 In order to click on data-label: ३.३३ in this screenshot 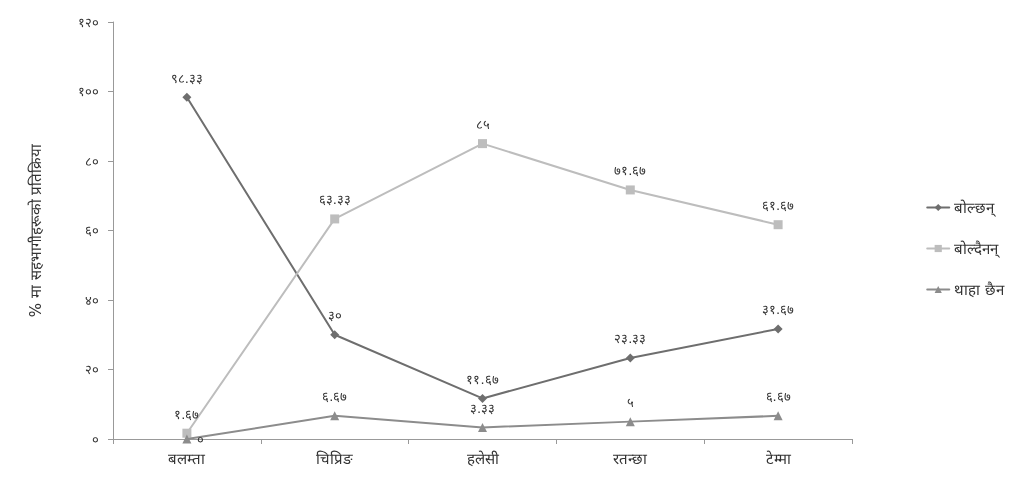, I will do `click(482, 408)`.